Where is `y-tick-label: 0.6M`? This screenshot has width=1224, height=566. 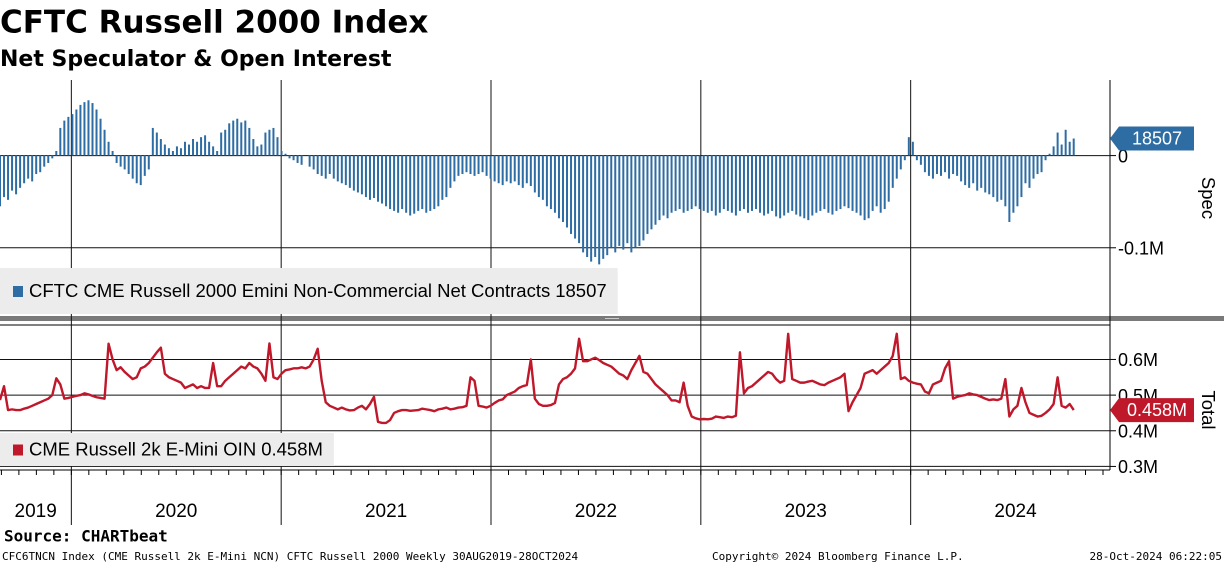 y-tick-label: 0.6M is located at coordinates (1138, 360).